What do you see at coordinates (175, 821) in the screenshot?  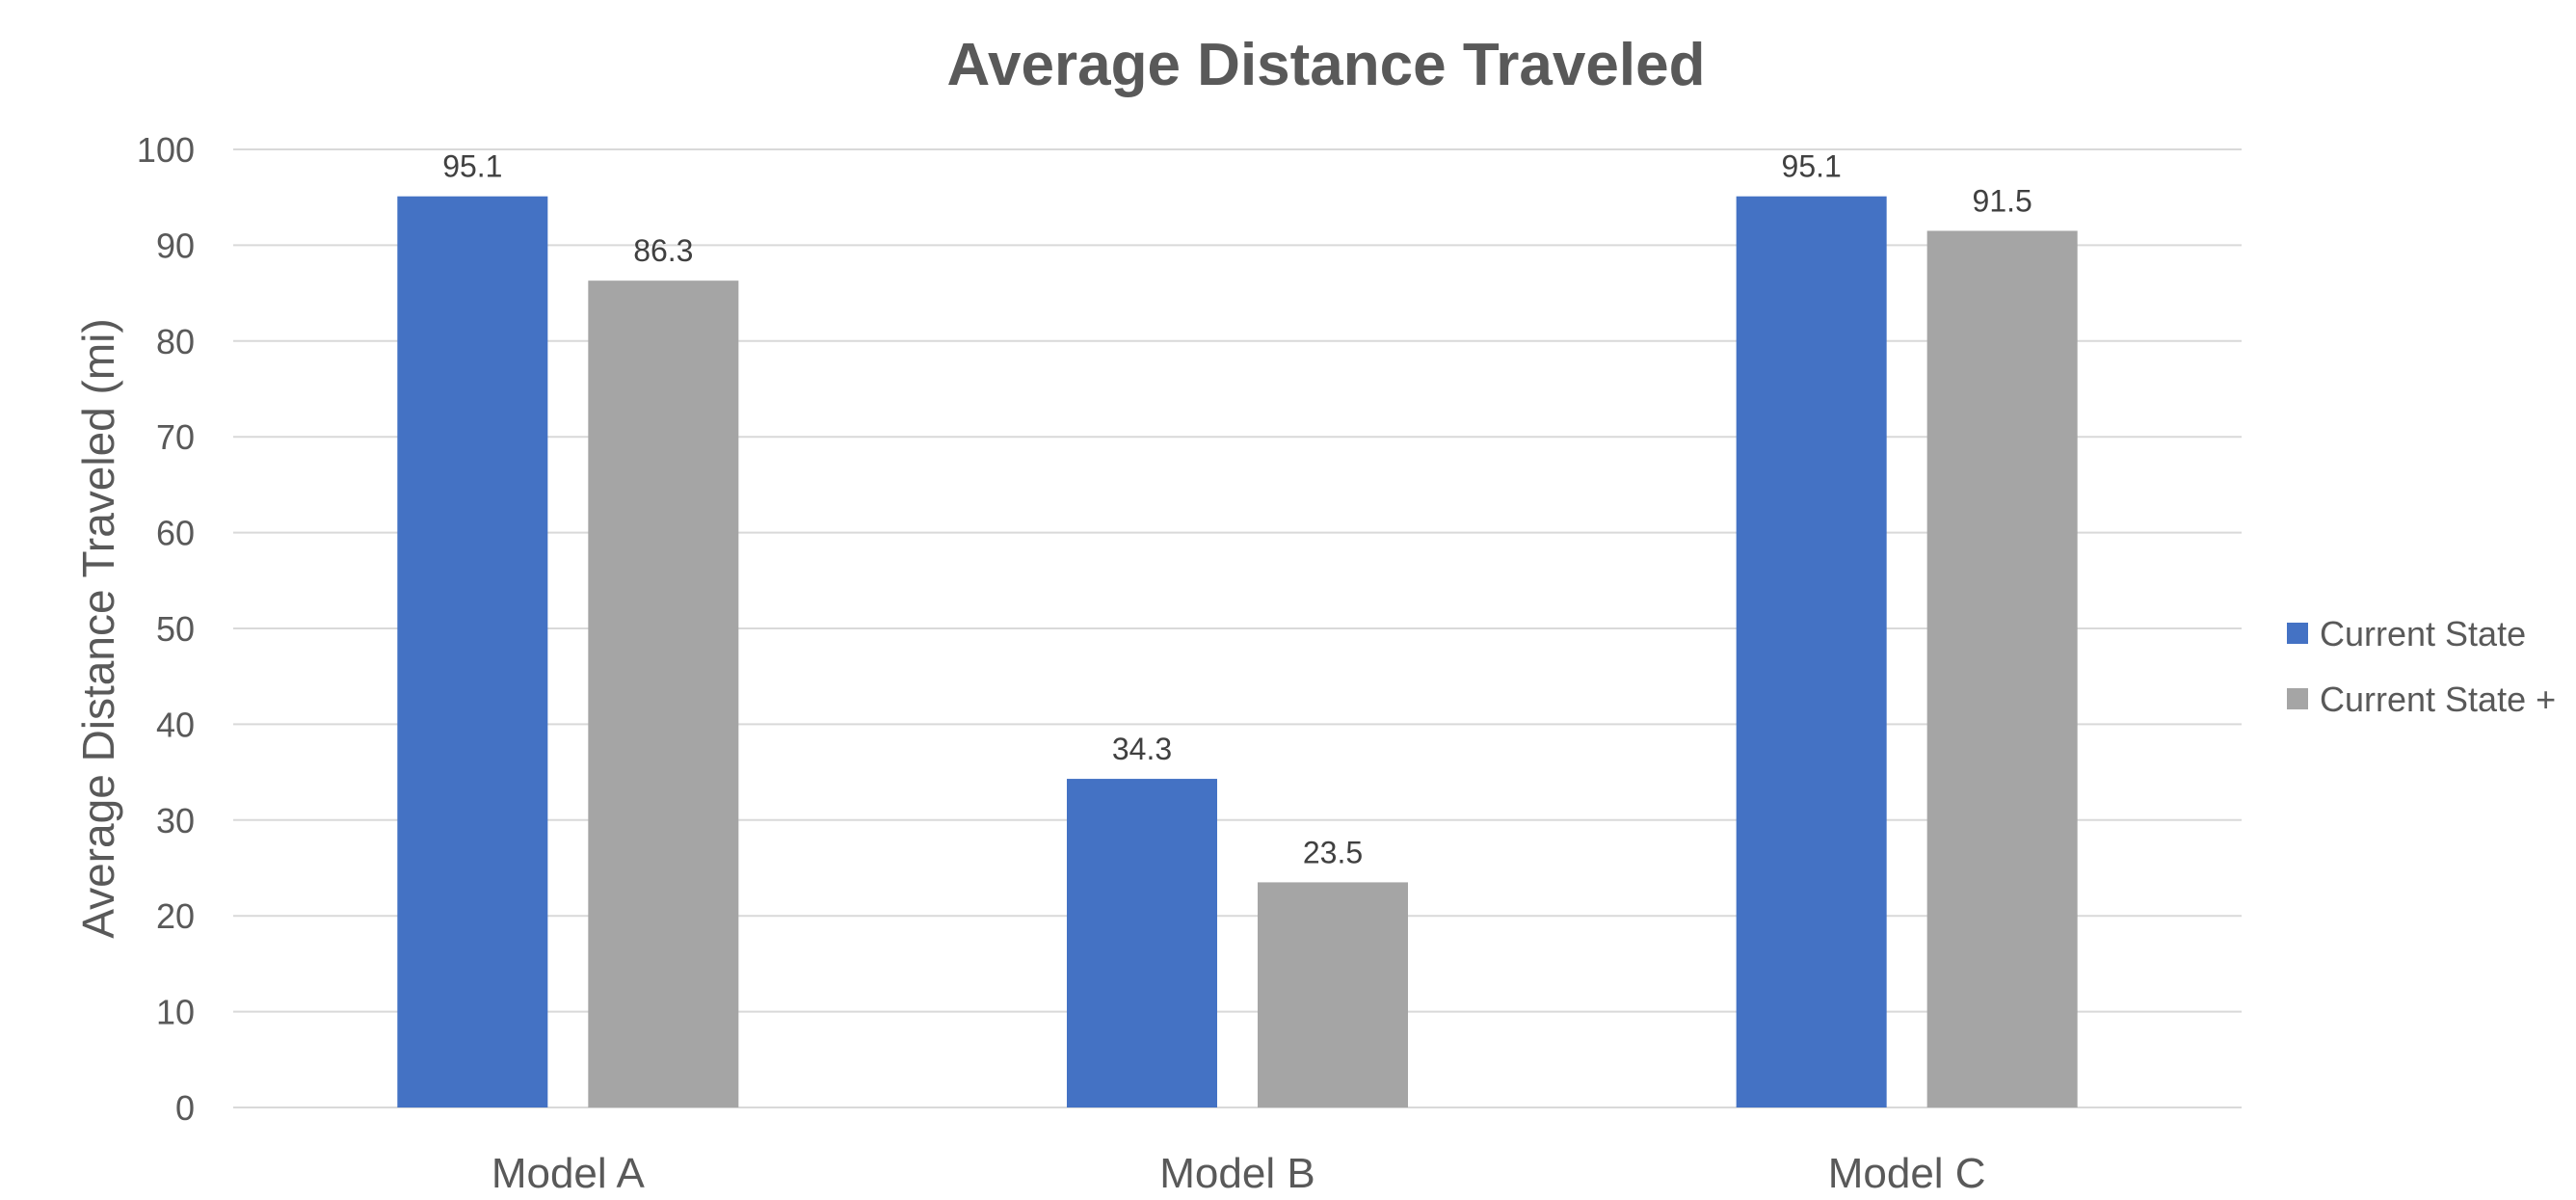 I see `y-tick-label: 30` at bounding box center [175, 821].